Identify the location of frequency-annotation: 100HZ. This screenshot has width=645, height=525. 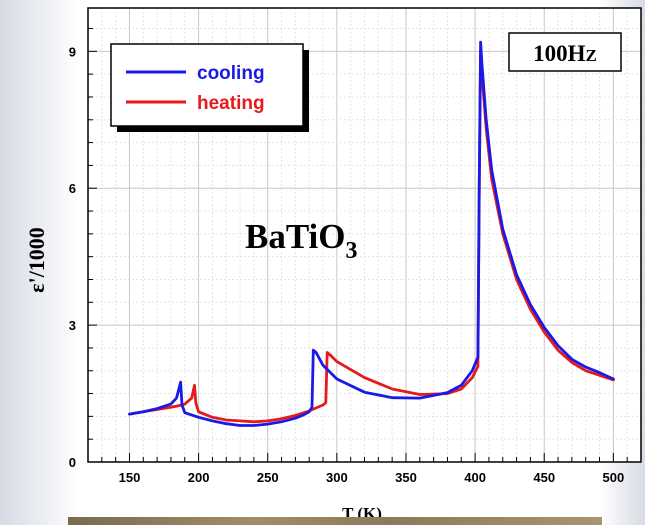
(565, 52).